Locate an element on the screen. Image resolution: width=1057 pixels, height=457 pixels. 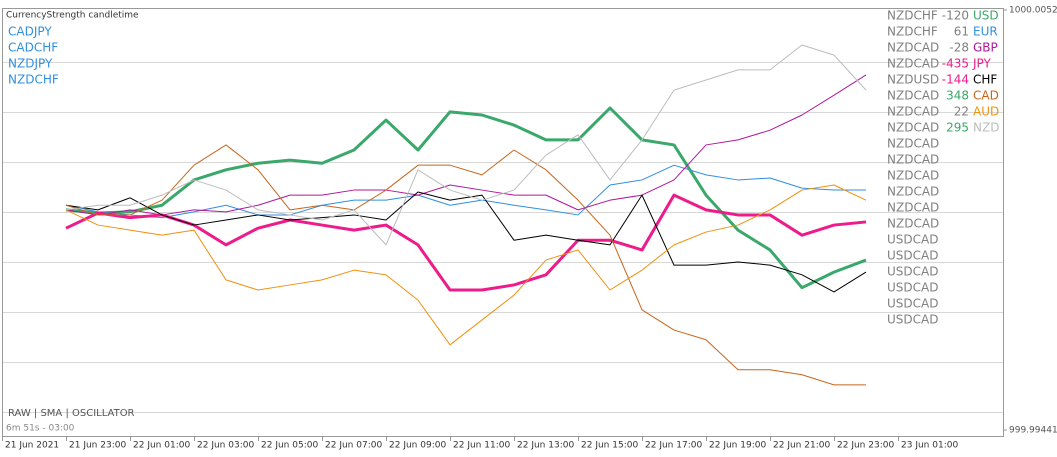
x-tick-label: 22 Jun 21:00 is located at coordinates (801, 446).